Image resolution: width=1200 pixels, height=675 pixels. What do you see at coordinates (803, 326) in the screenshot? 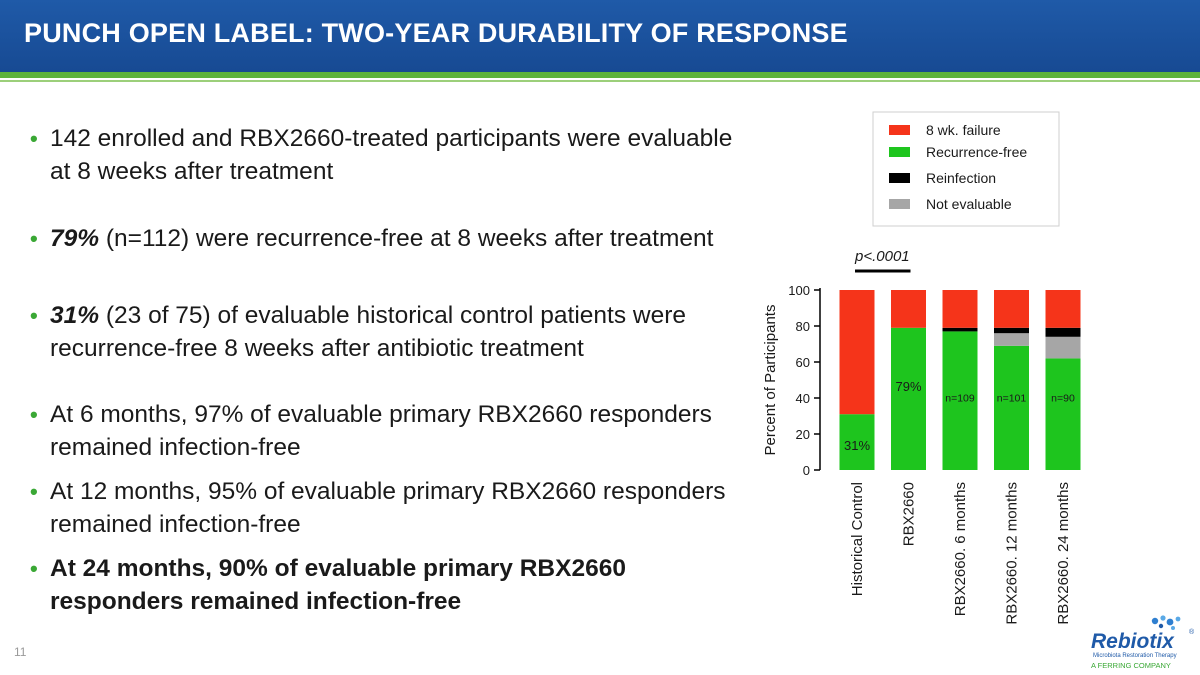
I see `y-tick-label: 80` at bounding box center [803, 326].